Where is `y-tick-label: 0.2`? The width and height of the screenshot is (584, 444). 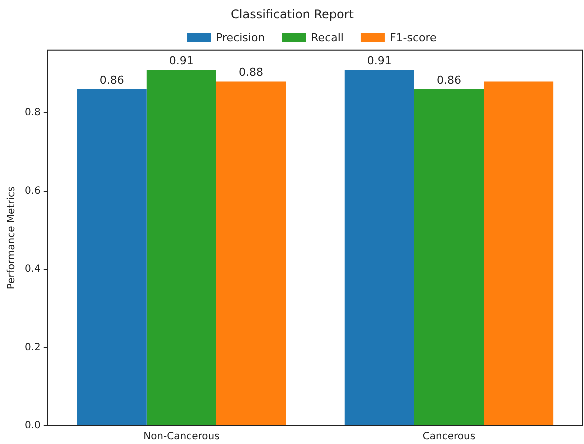 y-tick-label: 0.2 is located at coordinates (32, 348).